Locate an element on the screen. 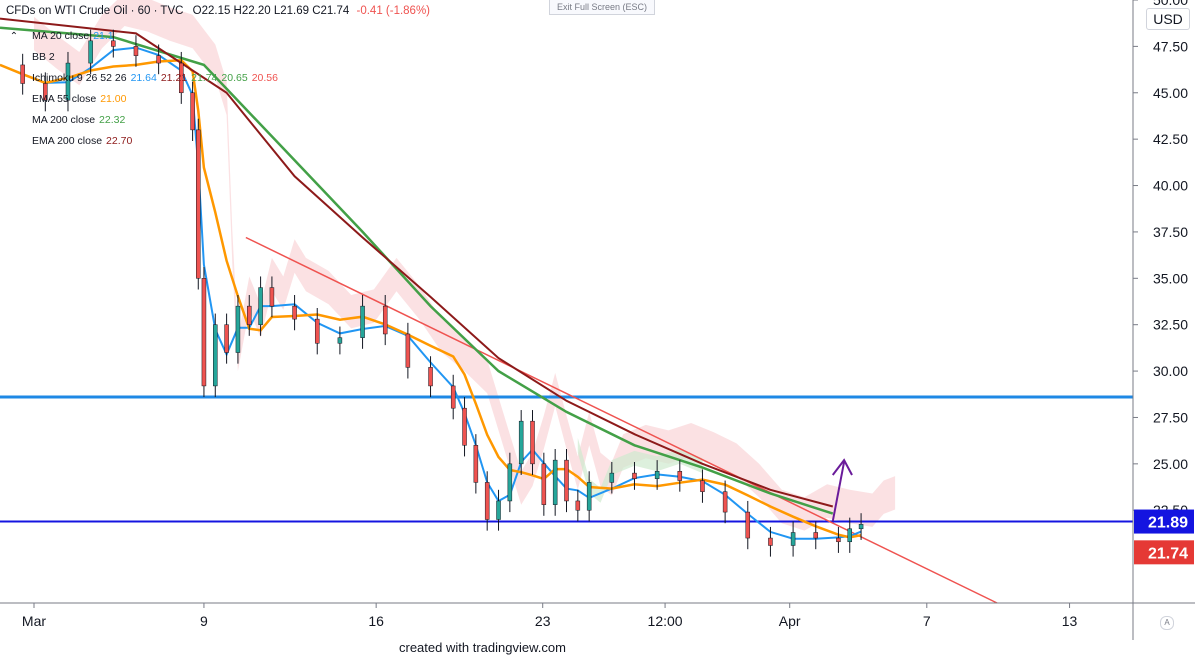  price-label: 21.89 is located at coordinates (1168, 523).